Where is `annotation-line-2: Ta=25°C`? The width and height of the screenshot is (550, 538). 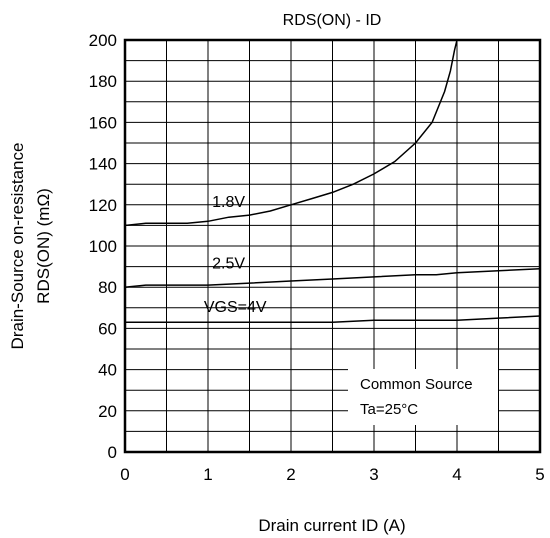 annotation-line-2: Ta=25°C is located at coordinates (389, 409).